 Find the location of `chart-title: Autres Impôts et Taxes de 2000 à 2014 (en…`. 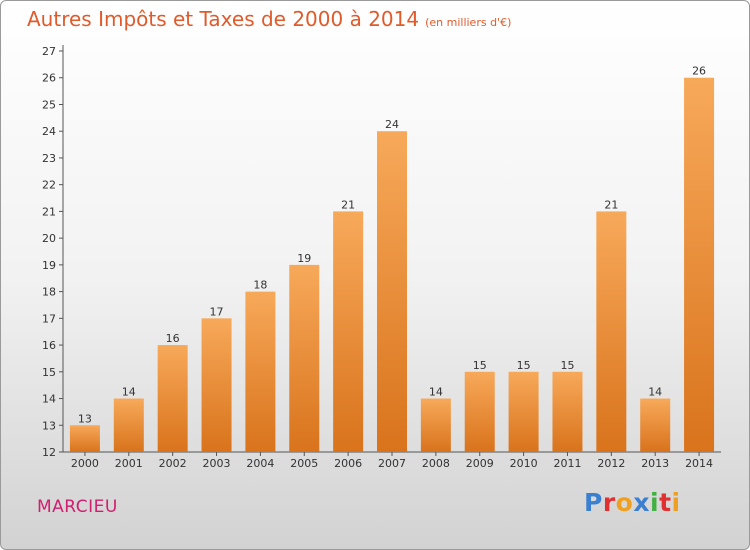

chart-title: Autres Impôts et Taxes de 2000 à 2014 (en… is located at coordinates (269, 19).